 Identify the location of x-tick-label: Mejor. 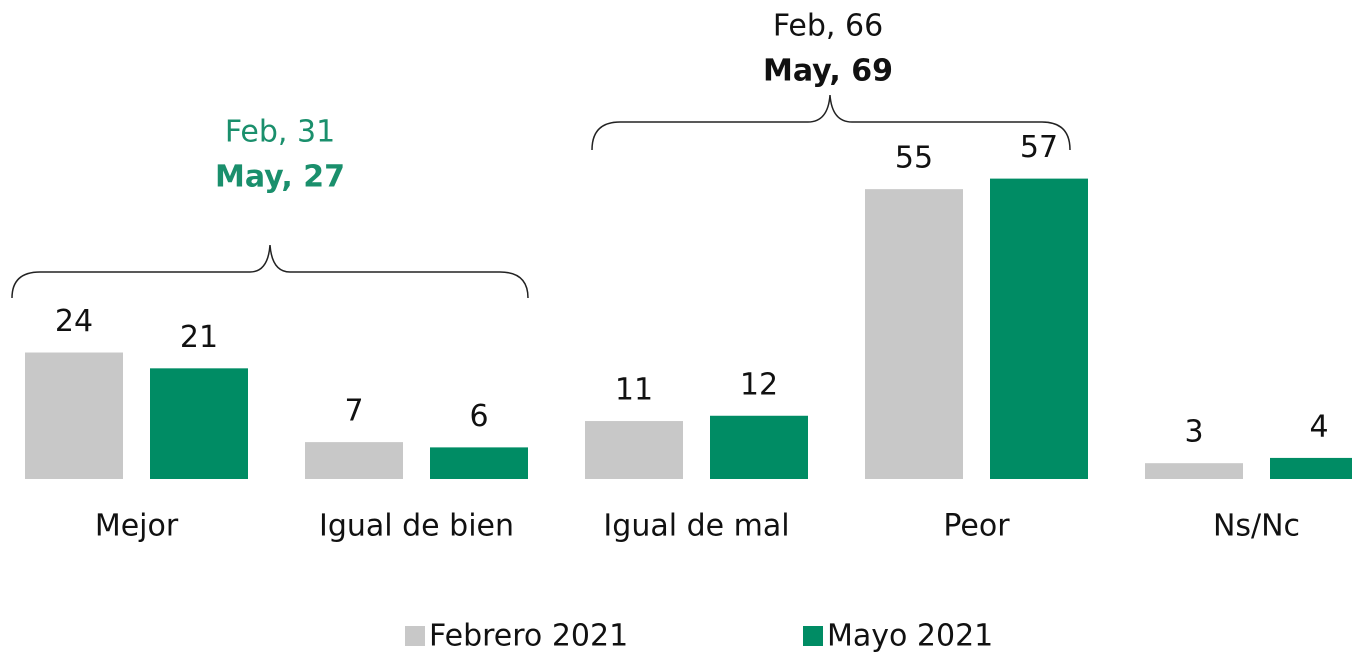
(137, 526).